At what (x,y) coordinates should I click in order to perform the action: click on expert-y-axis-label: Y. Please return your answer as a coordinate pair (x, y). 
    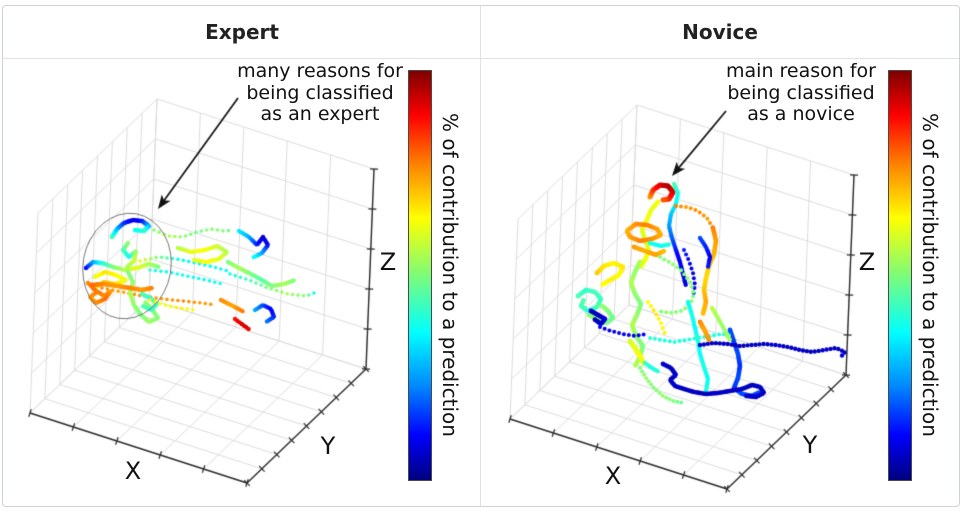
    Looking at the image, I should click on (328, 446).